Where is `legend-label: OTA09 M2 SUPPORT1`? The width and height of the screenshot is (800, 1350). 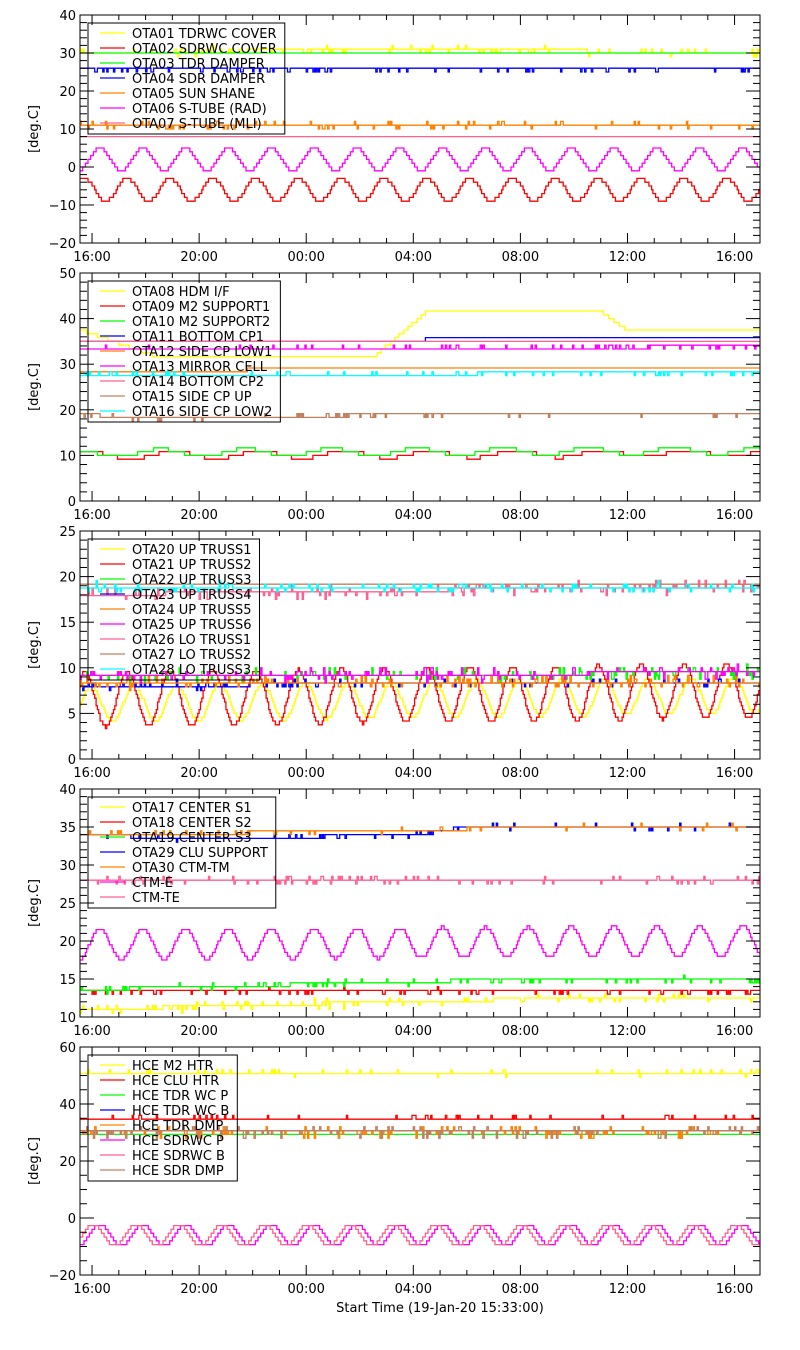 legend-label: OTA09 M2 SUPPORT1 is located at coordinates (201, 307).